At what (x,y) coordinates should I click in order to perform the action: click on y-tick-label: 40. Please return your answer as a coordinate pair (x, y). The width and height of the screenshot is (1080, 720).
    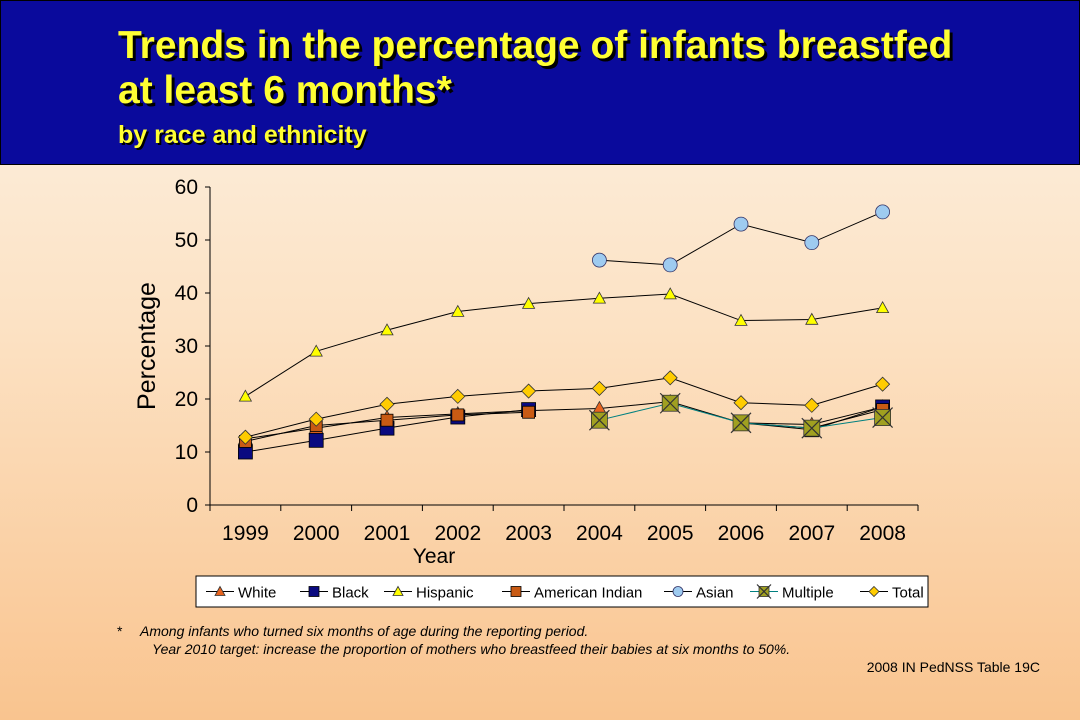
    Looking at the image, I should click on (186, 293).